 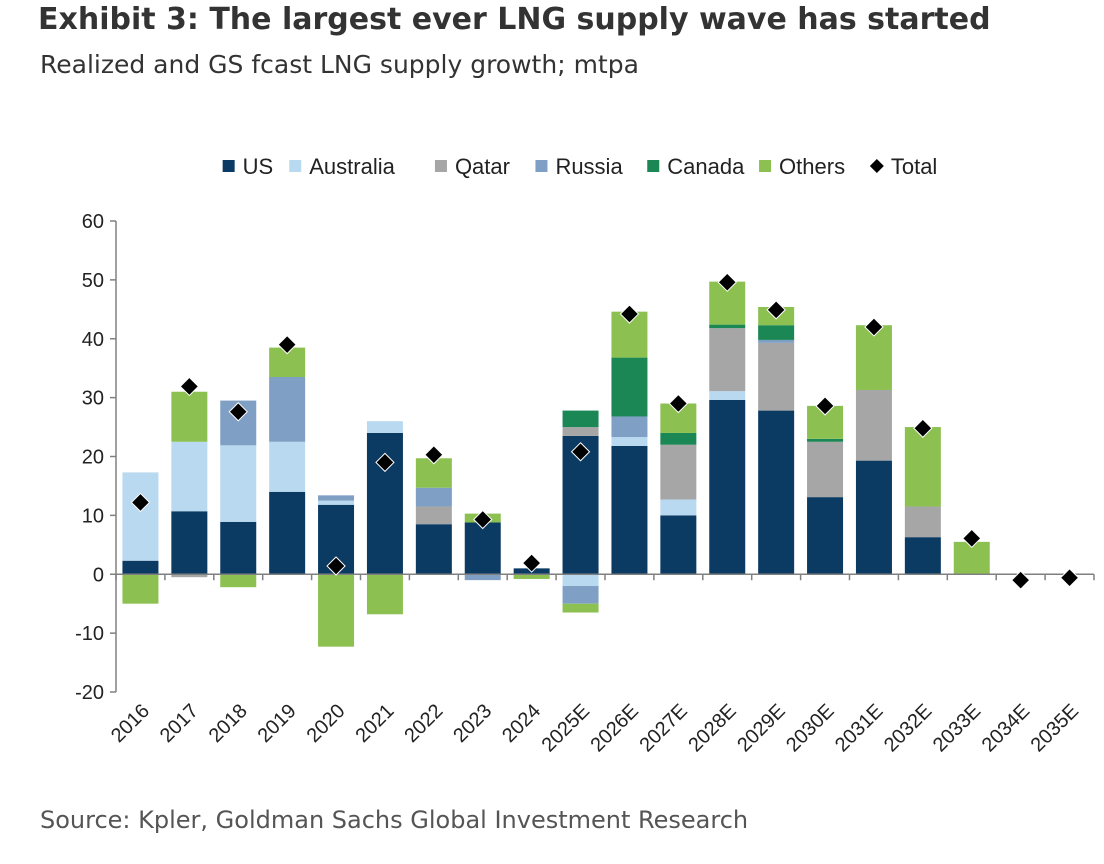 I want to click on x-tick-label: 2025E, so click(x=566, y=728).